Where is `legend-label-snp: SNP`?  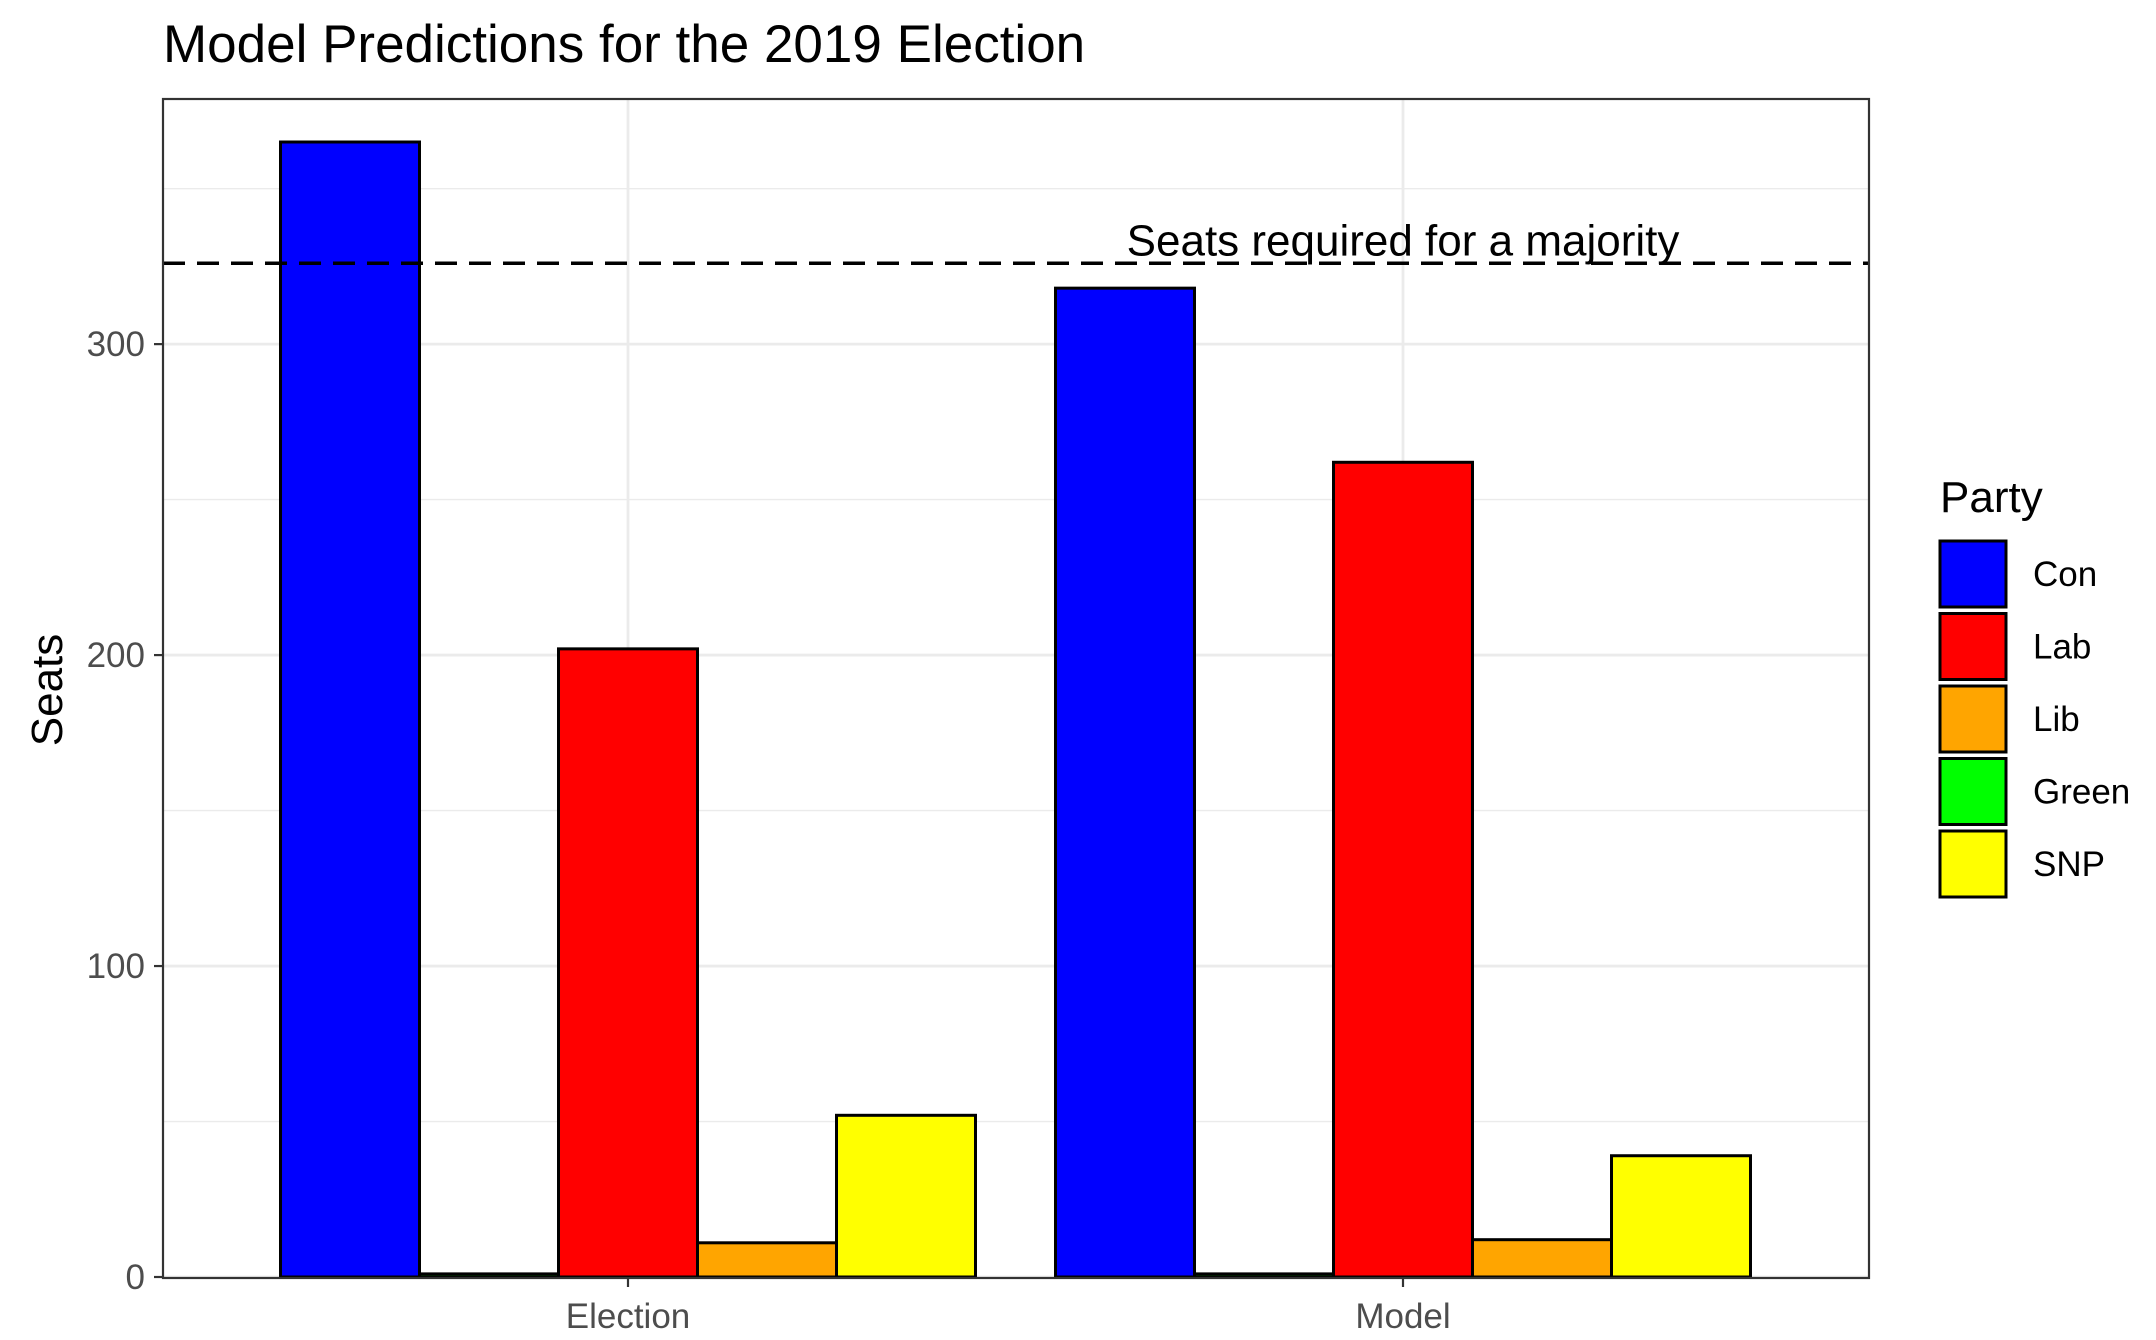 legend-label-snp: SNP is located at coordinates (2069, 864).